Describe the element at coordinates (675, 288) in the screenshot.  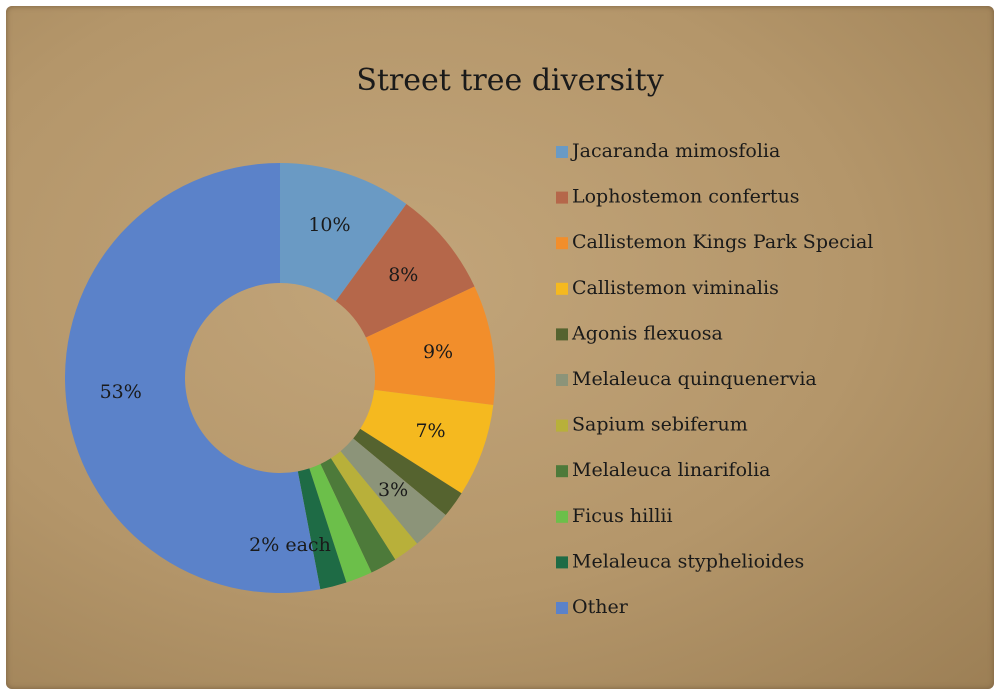
I see `legend-label: Callistemon viminalis` at that location.